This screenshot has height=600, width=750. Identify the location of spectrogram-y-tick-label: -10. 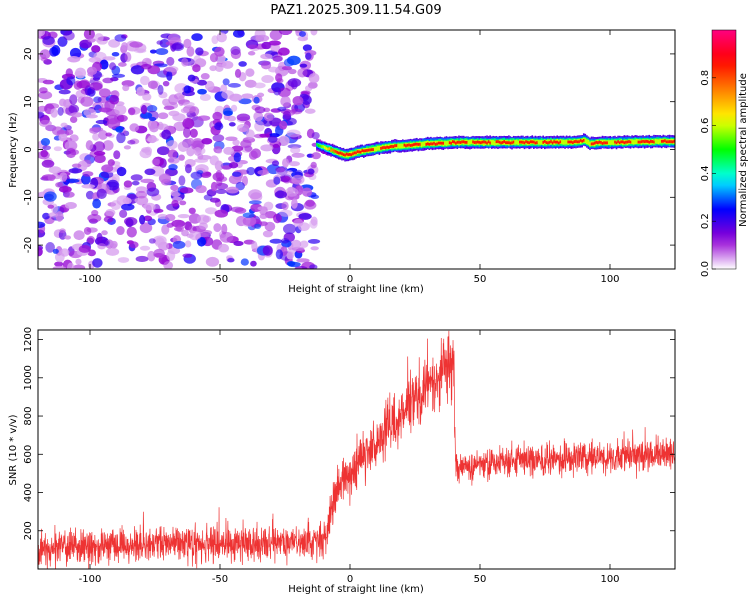
(28, 197).